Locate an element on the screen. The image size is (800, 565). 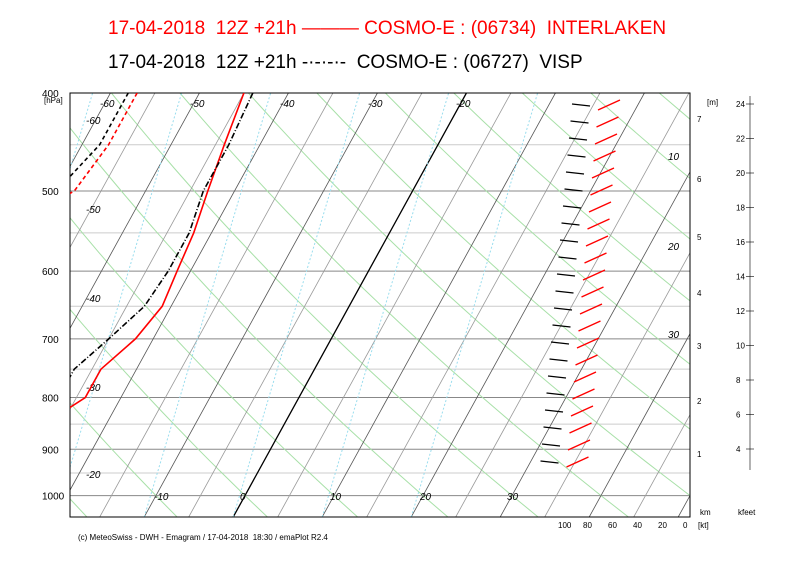
wind-unit-label: [kt] is located at coordinates (703, 525).